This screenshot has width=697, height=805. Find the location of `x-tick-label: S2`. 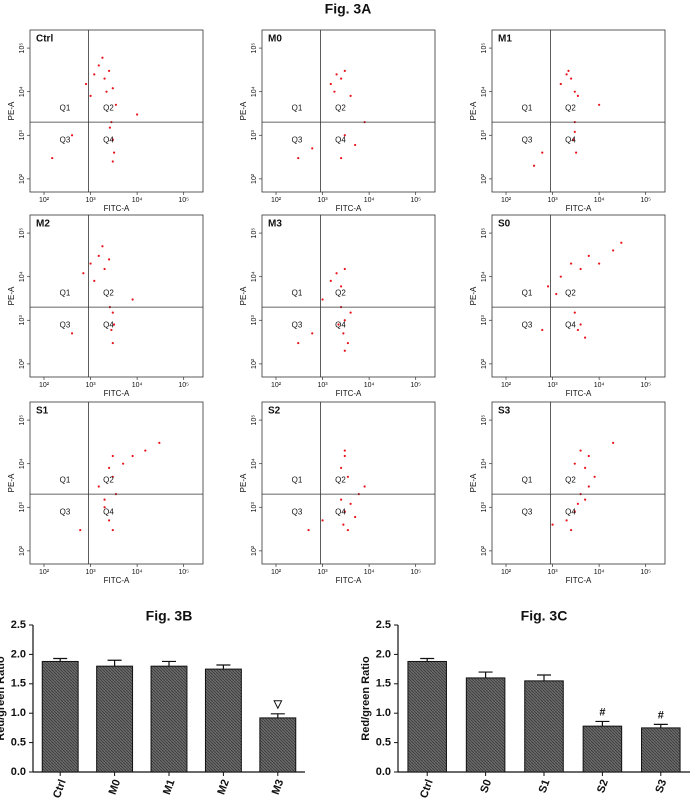

x-tick-label: S2 is located at coordinates (603, 786).